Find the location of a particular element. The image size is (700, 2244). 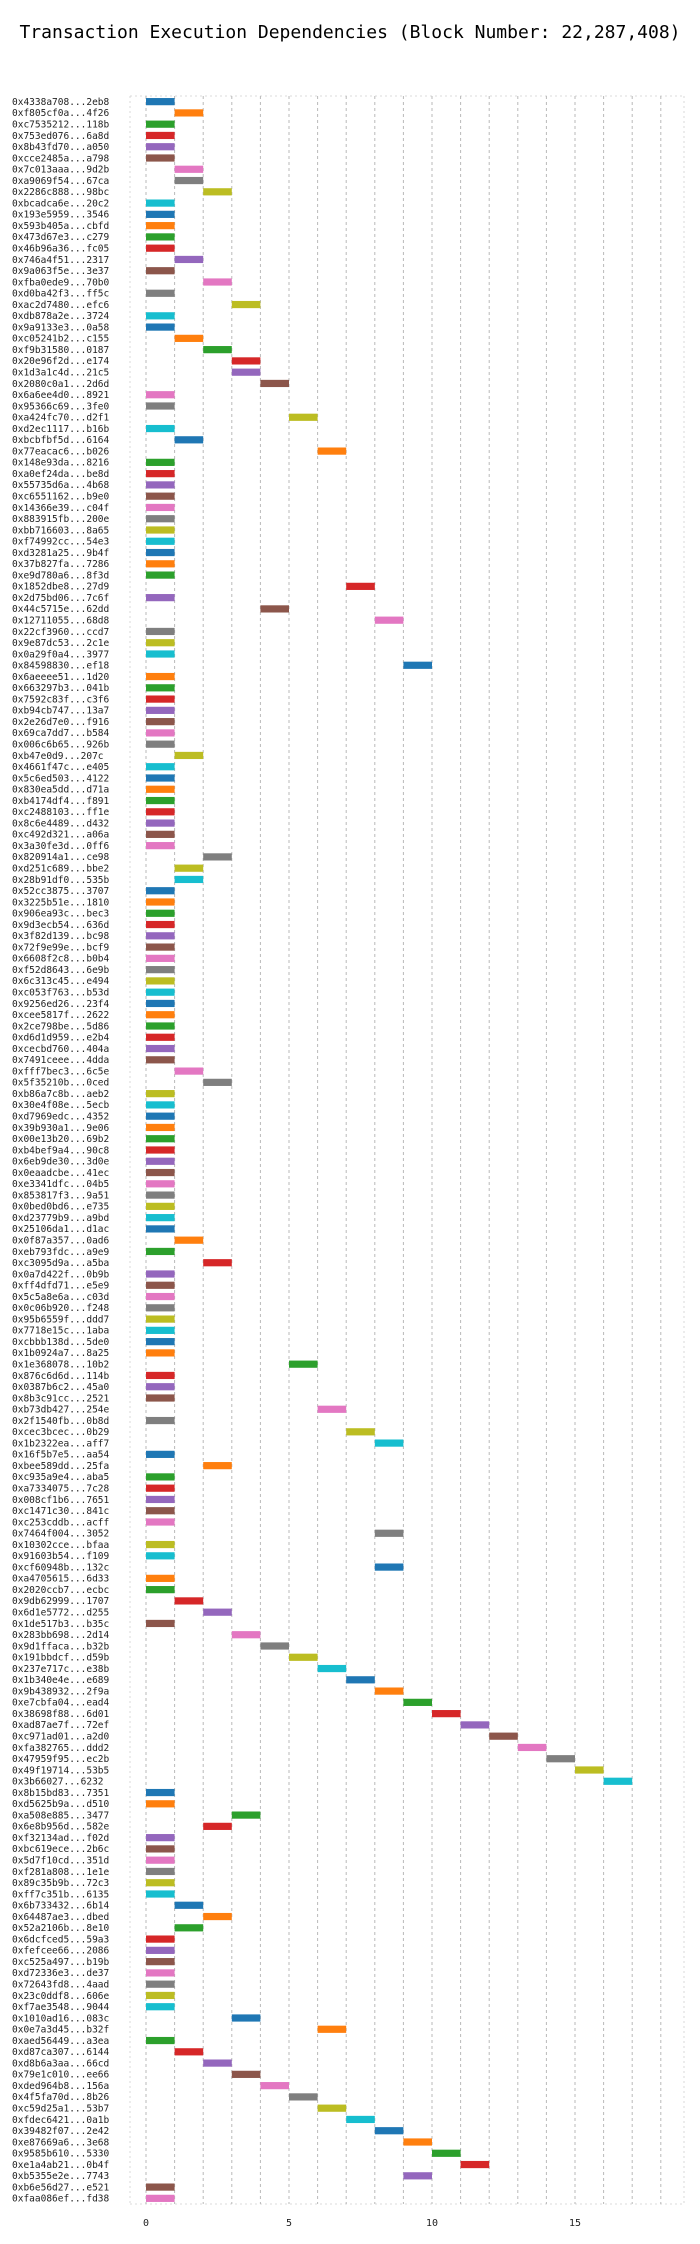

transaction-label: 0x148e93da...8216 is located at coordinates (61, 463).